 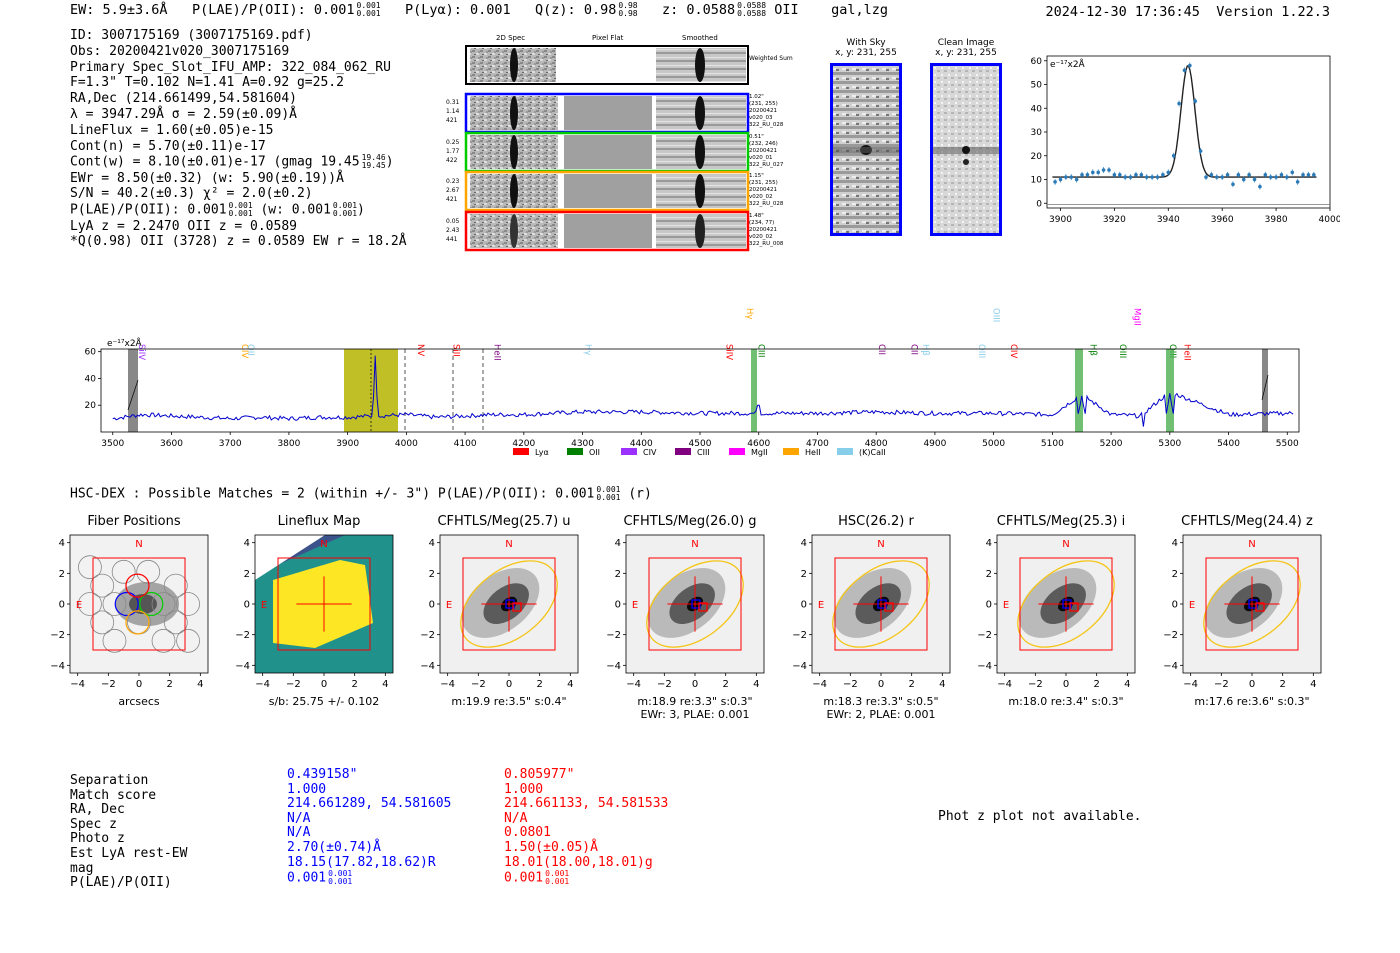 What do you see at coordinates (183, 226) in the screenshot?
I see `info-lya: LyA z = 2.2470 OII z = 0.0589` at bounding box center [183, 226].